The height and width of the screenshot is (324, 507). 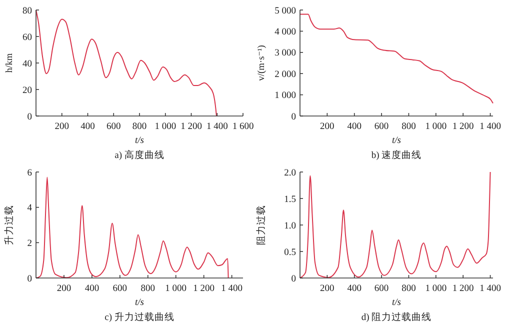 What do you see at coordinates (290, 173) in the screenshot?
I see `y-tick-label: 2.0` at bounding box center [290, 173].